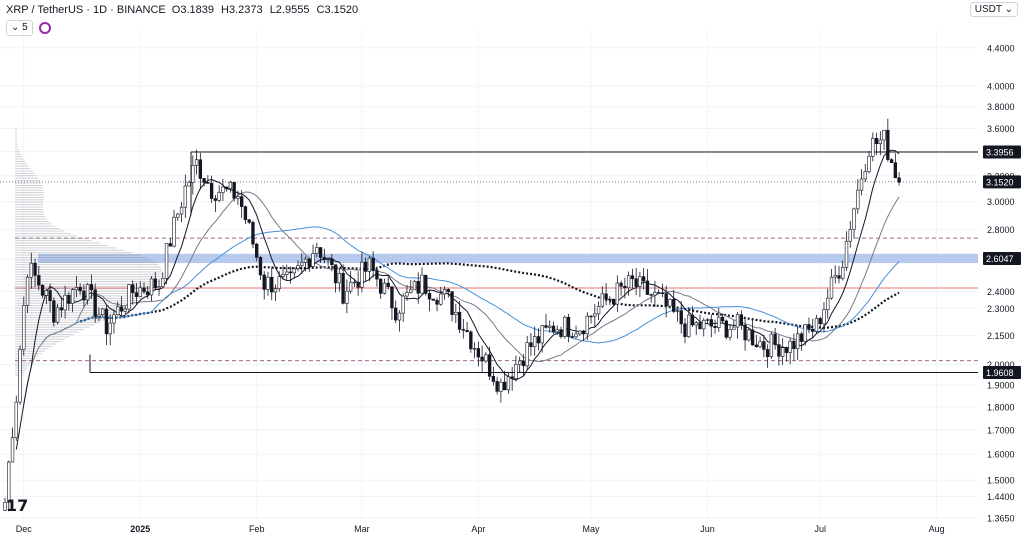 This screenshot has width=1024, height=537. I want to click on resistance-zone, so click(508, 258).